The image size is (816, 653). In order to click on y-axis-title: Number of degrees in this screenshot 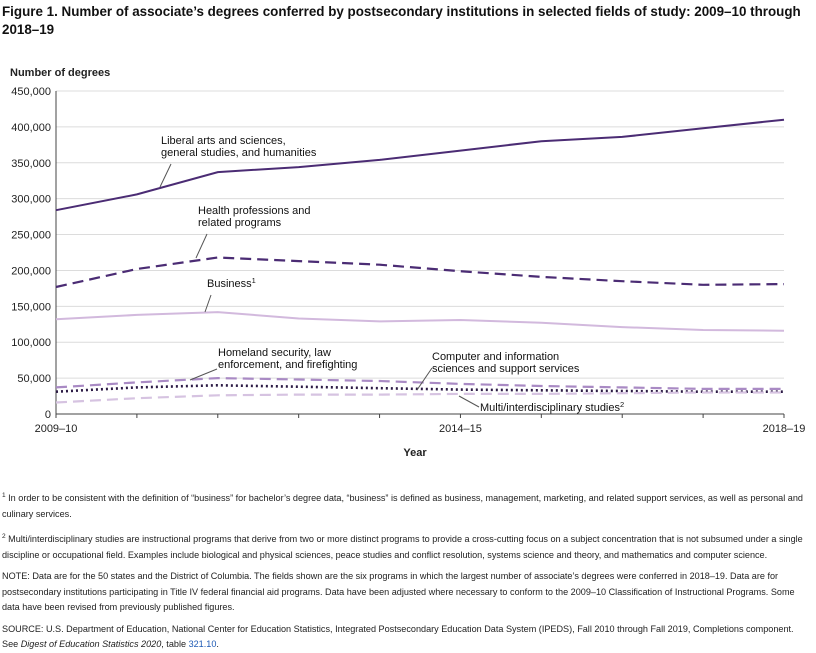, I will do `click(60, 73)`.